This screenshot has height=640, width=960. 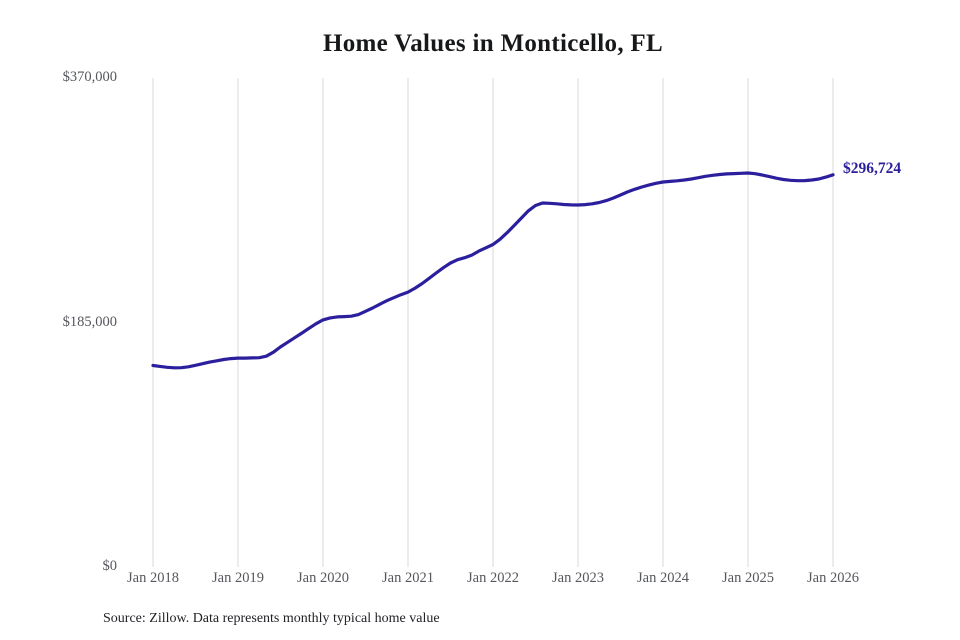 I want to click on x-tick-label: Jan 2024, so click(x=663, y=578).